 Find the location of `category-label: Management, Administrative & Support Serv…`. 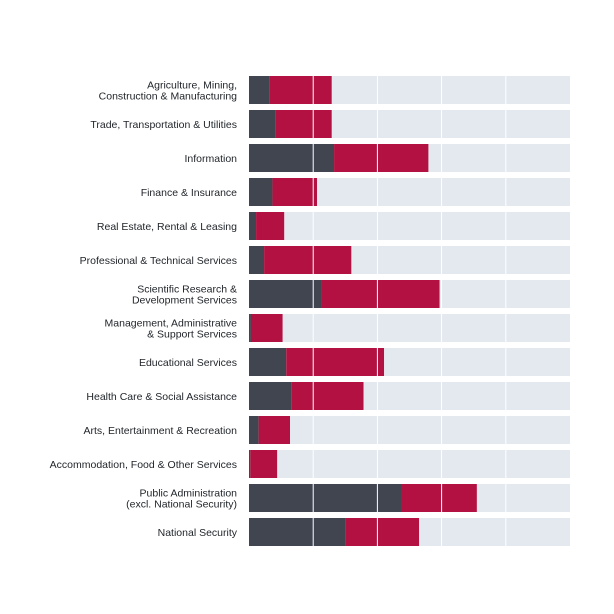

category-label: Management, Administrative & Support Serv… is located at coordinates (171, 328).